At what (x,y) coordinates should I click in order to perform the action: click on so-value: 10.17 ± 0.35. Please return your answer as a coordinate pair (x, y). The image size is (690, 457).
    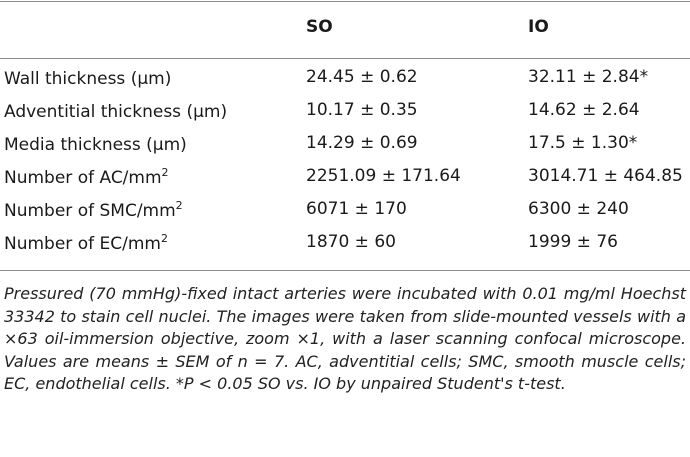
    Looking at the image, I should click on (362, 110).